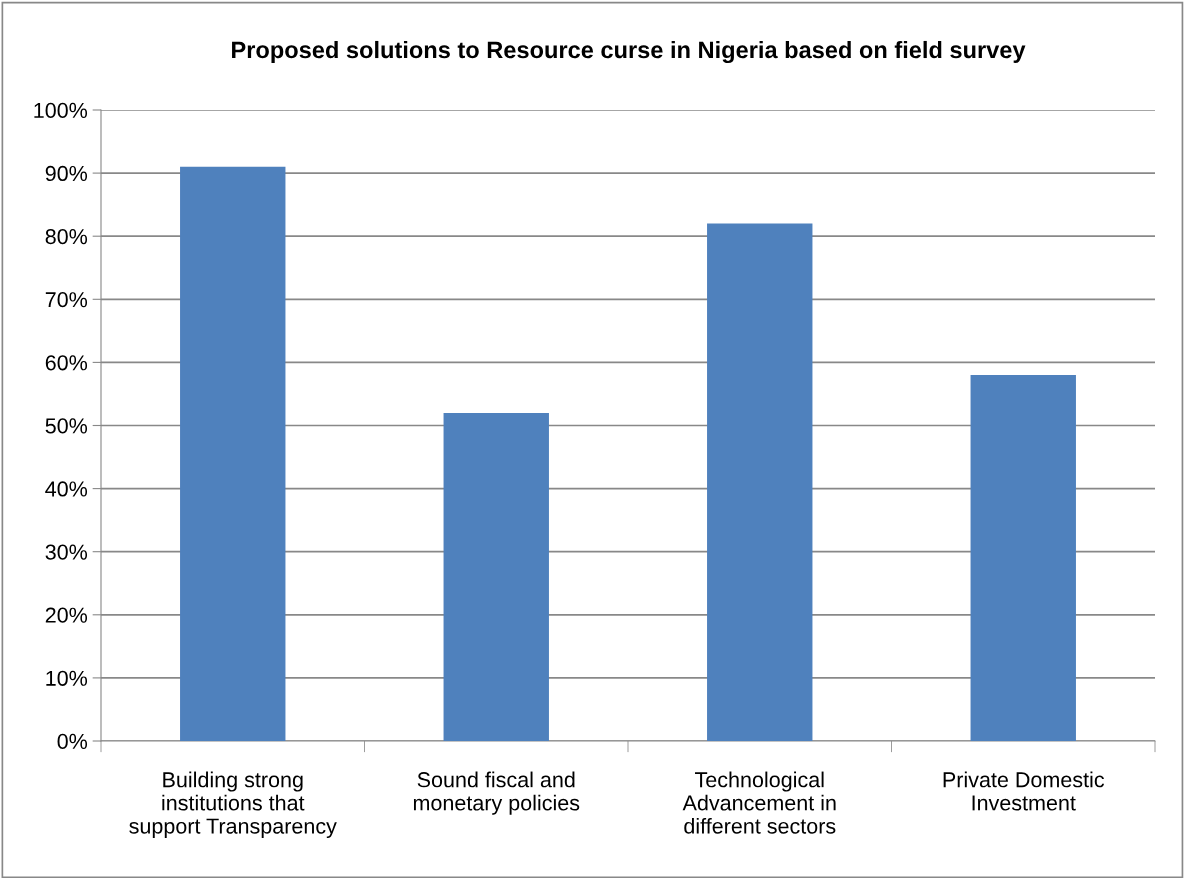 This screenshot has width=1186, height=879. What do you see at coordinates (66, 300) in the screenshot?
I see `y-tick-label: 70%` at bounding box center [66, 300].